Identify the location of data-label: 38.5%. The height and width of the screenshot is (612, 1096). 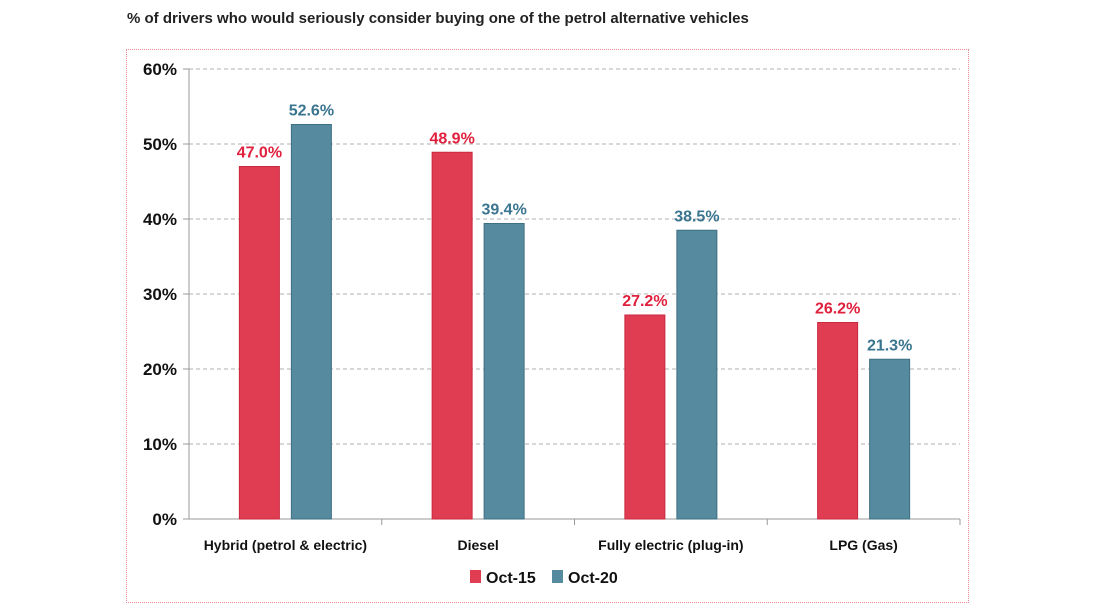
(696, 216).